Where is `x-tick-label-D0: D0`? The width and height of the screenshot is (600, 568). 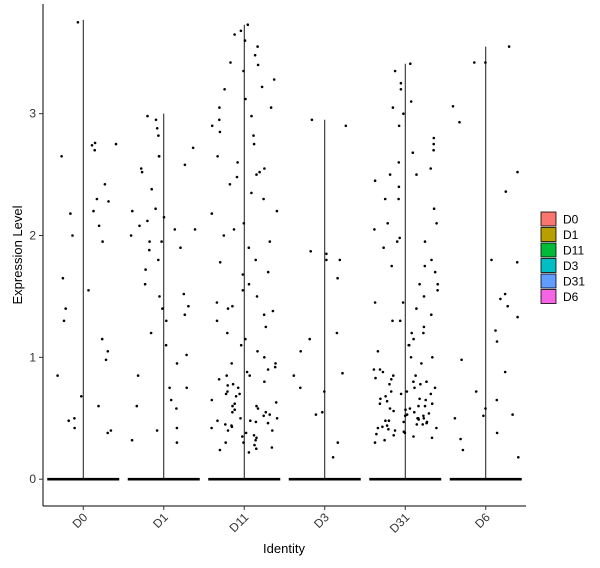 x-tick-label-D0: D0 is located at coordinates (80, 520).